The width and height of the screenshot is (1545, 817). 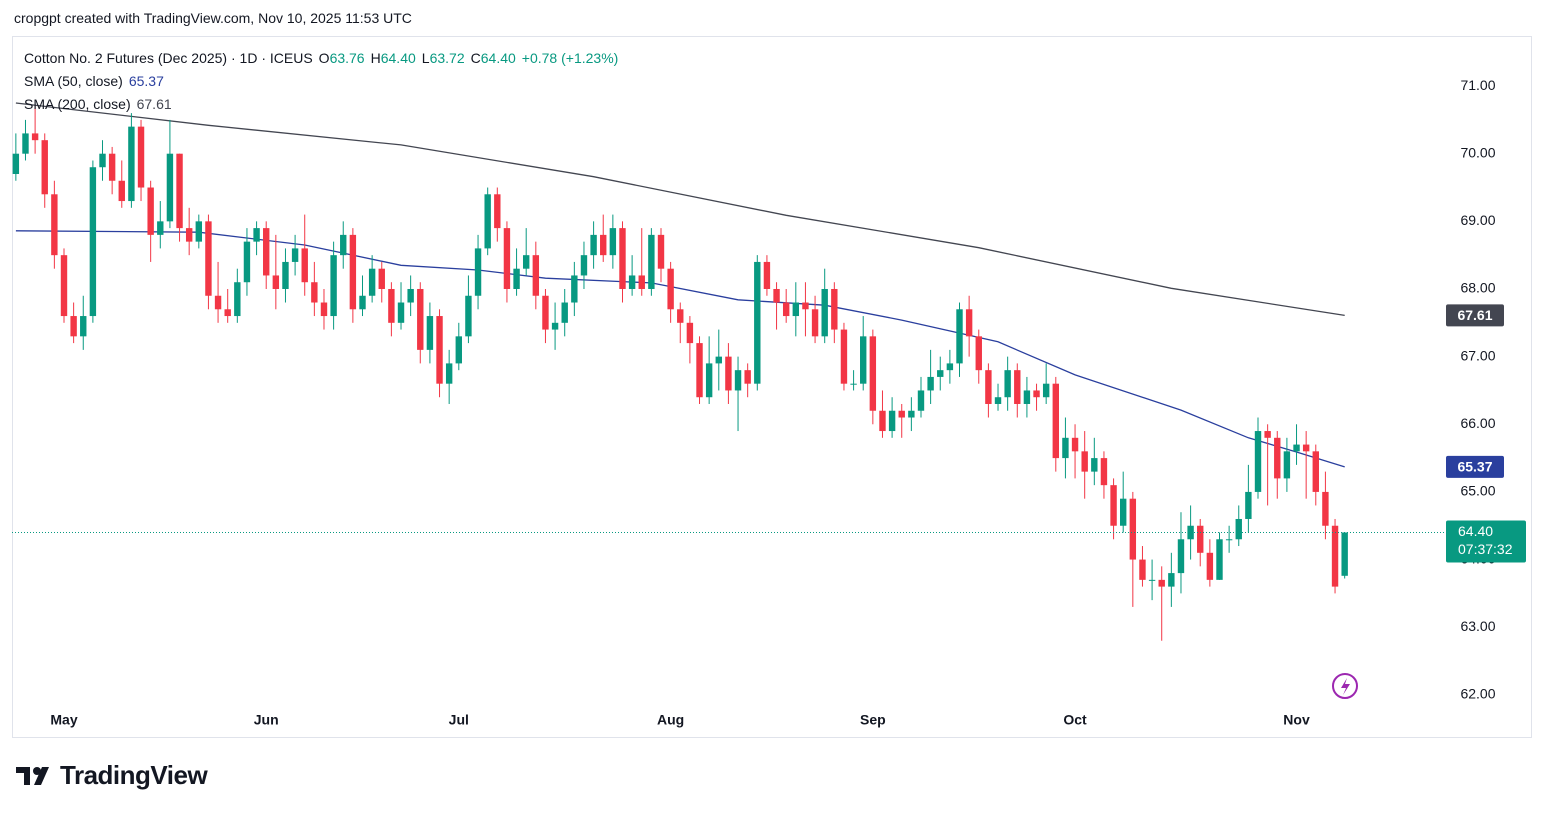 I want to click on alert-bolt, so click(x=1345, y=686).